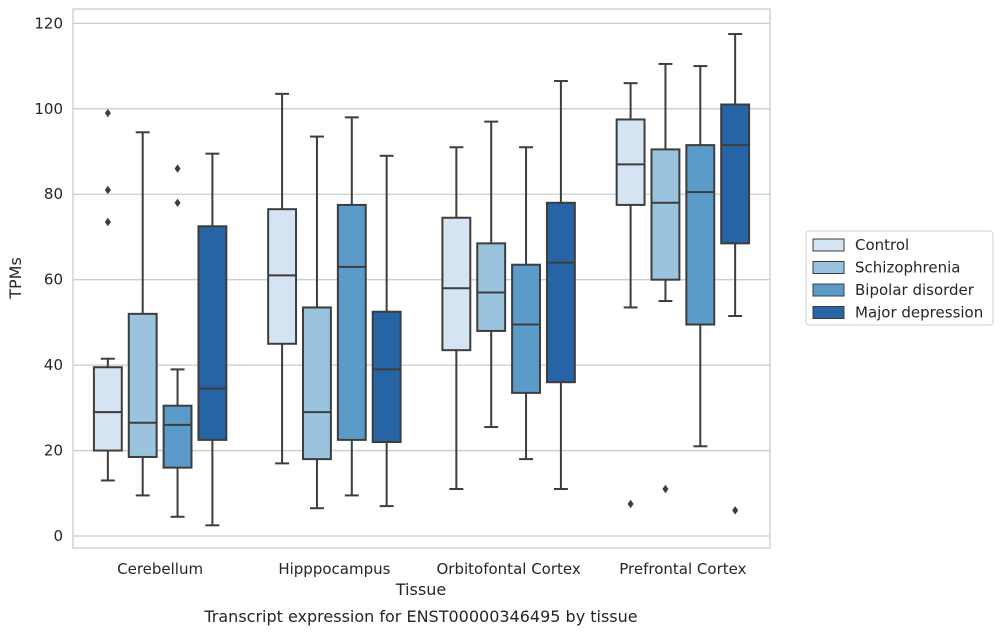 The width and height of the screenshot is (1002, 634). I want to click on legend-item: Schizophrenia, so click(886, 268).